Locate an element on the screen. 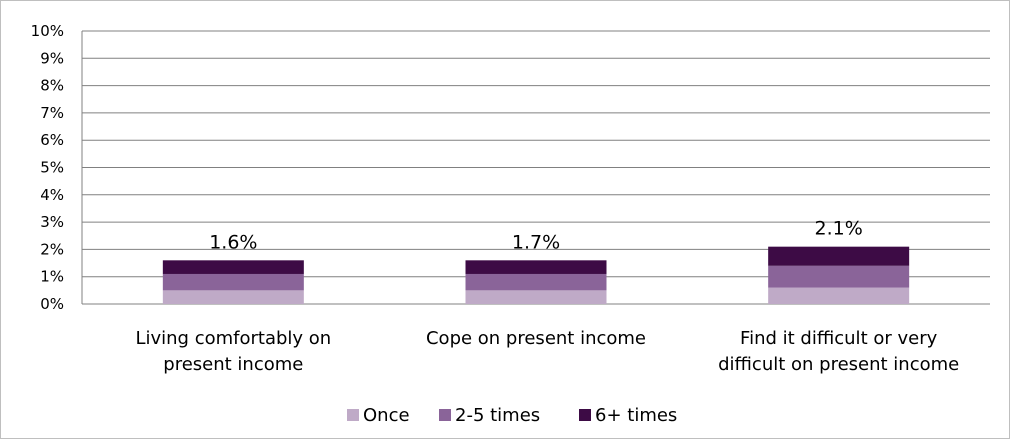  y-tick-label: 3% is located at coordinates (52, 222).